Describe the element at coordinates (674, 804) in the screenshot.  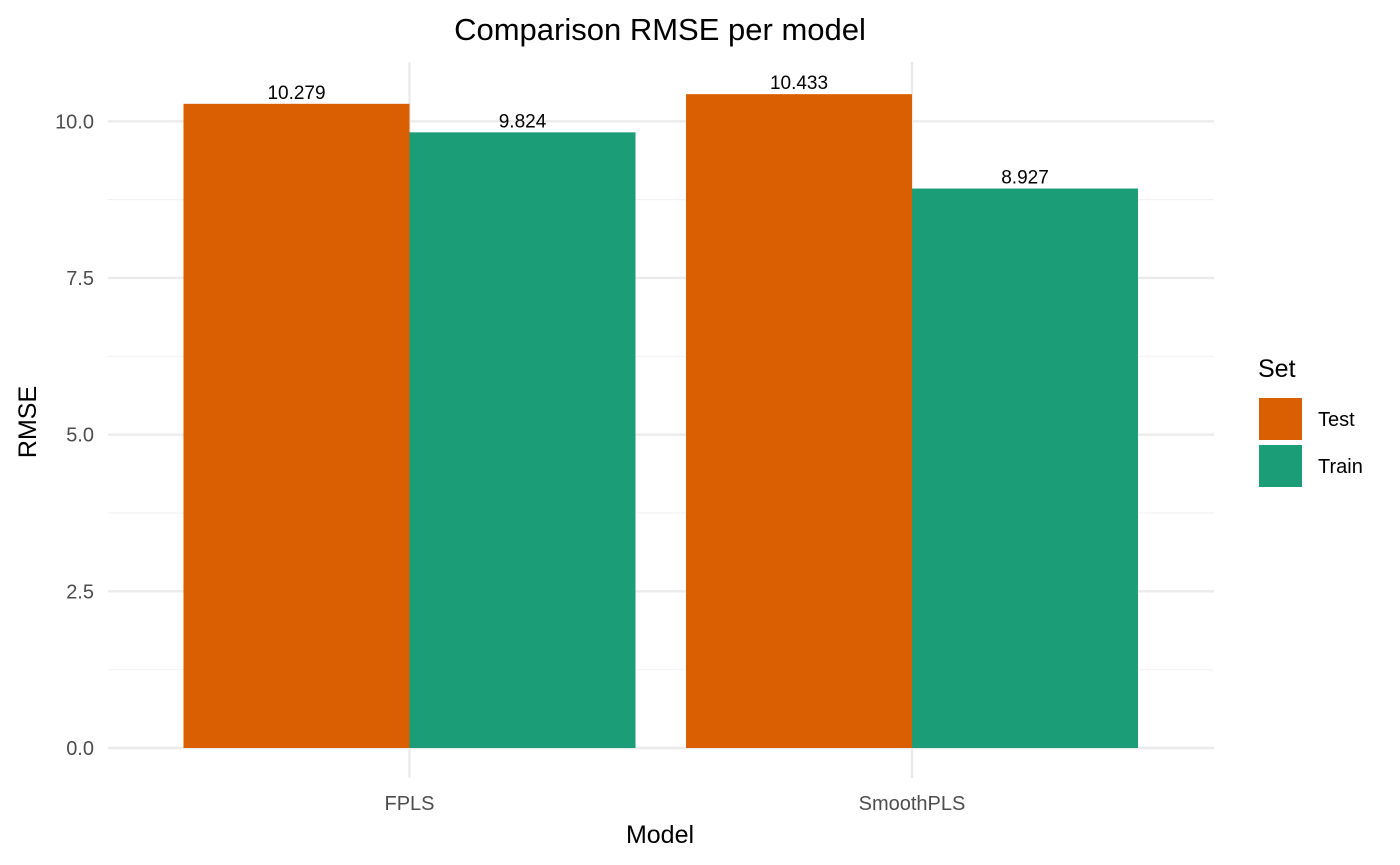
I see `x-axis-ticks: FPLS SmoothPLS` at that location.